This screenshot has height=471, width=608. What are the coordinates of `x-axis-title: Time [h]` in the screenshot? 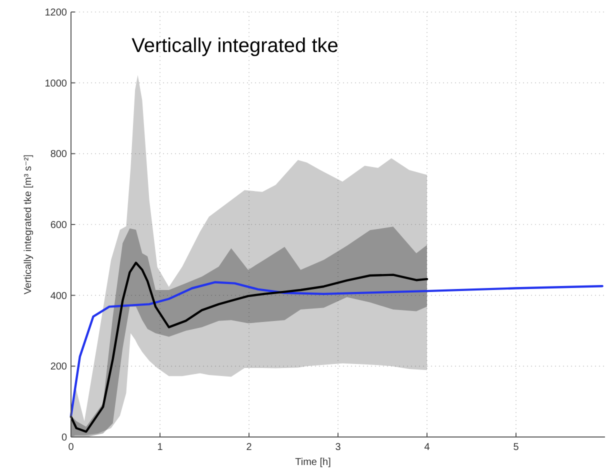 It's located at (313, 462).